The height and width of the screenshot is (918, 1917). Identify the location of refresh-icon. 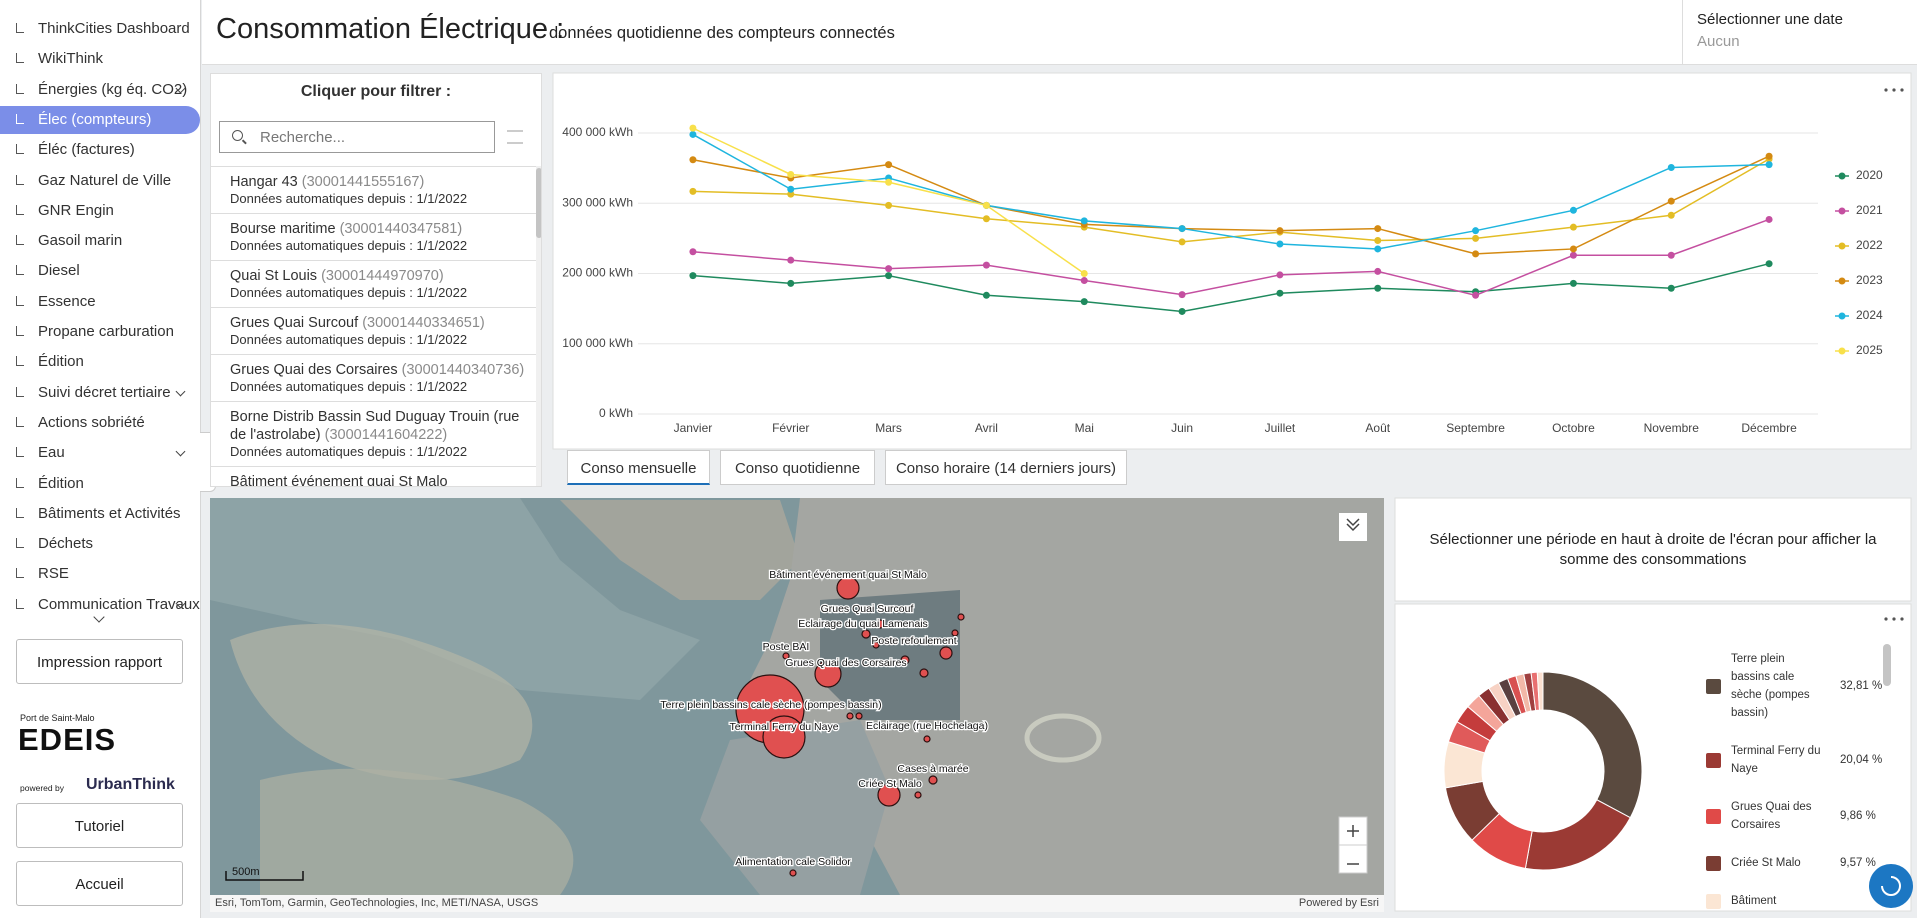
(1891, 886).